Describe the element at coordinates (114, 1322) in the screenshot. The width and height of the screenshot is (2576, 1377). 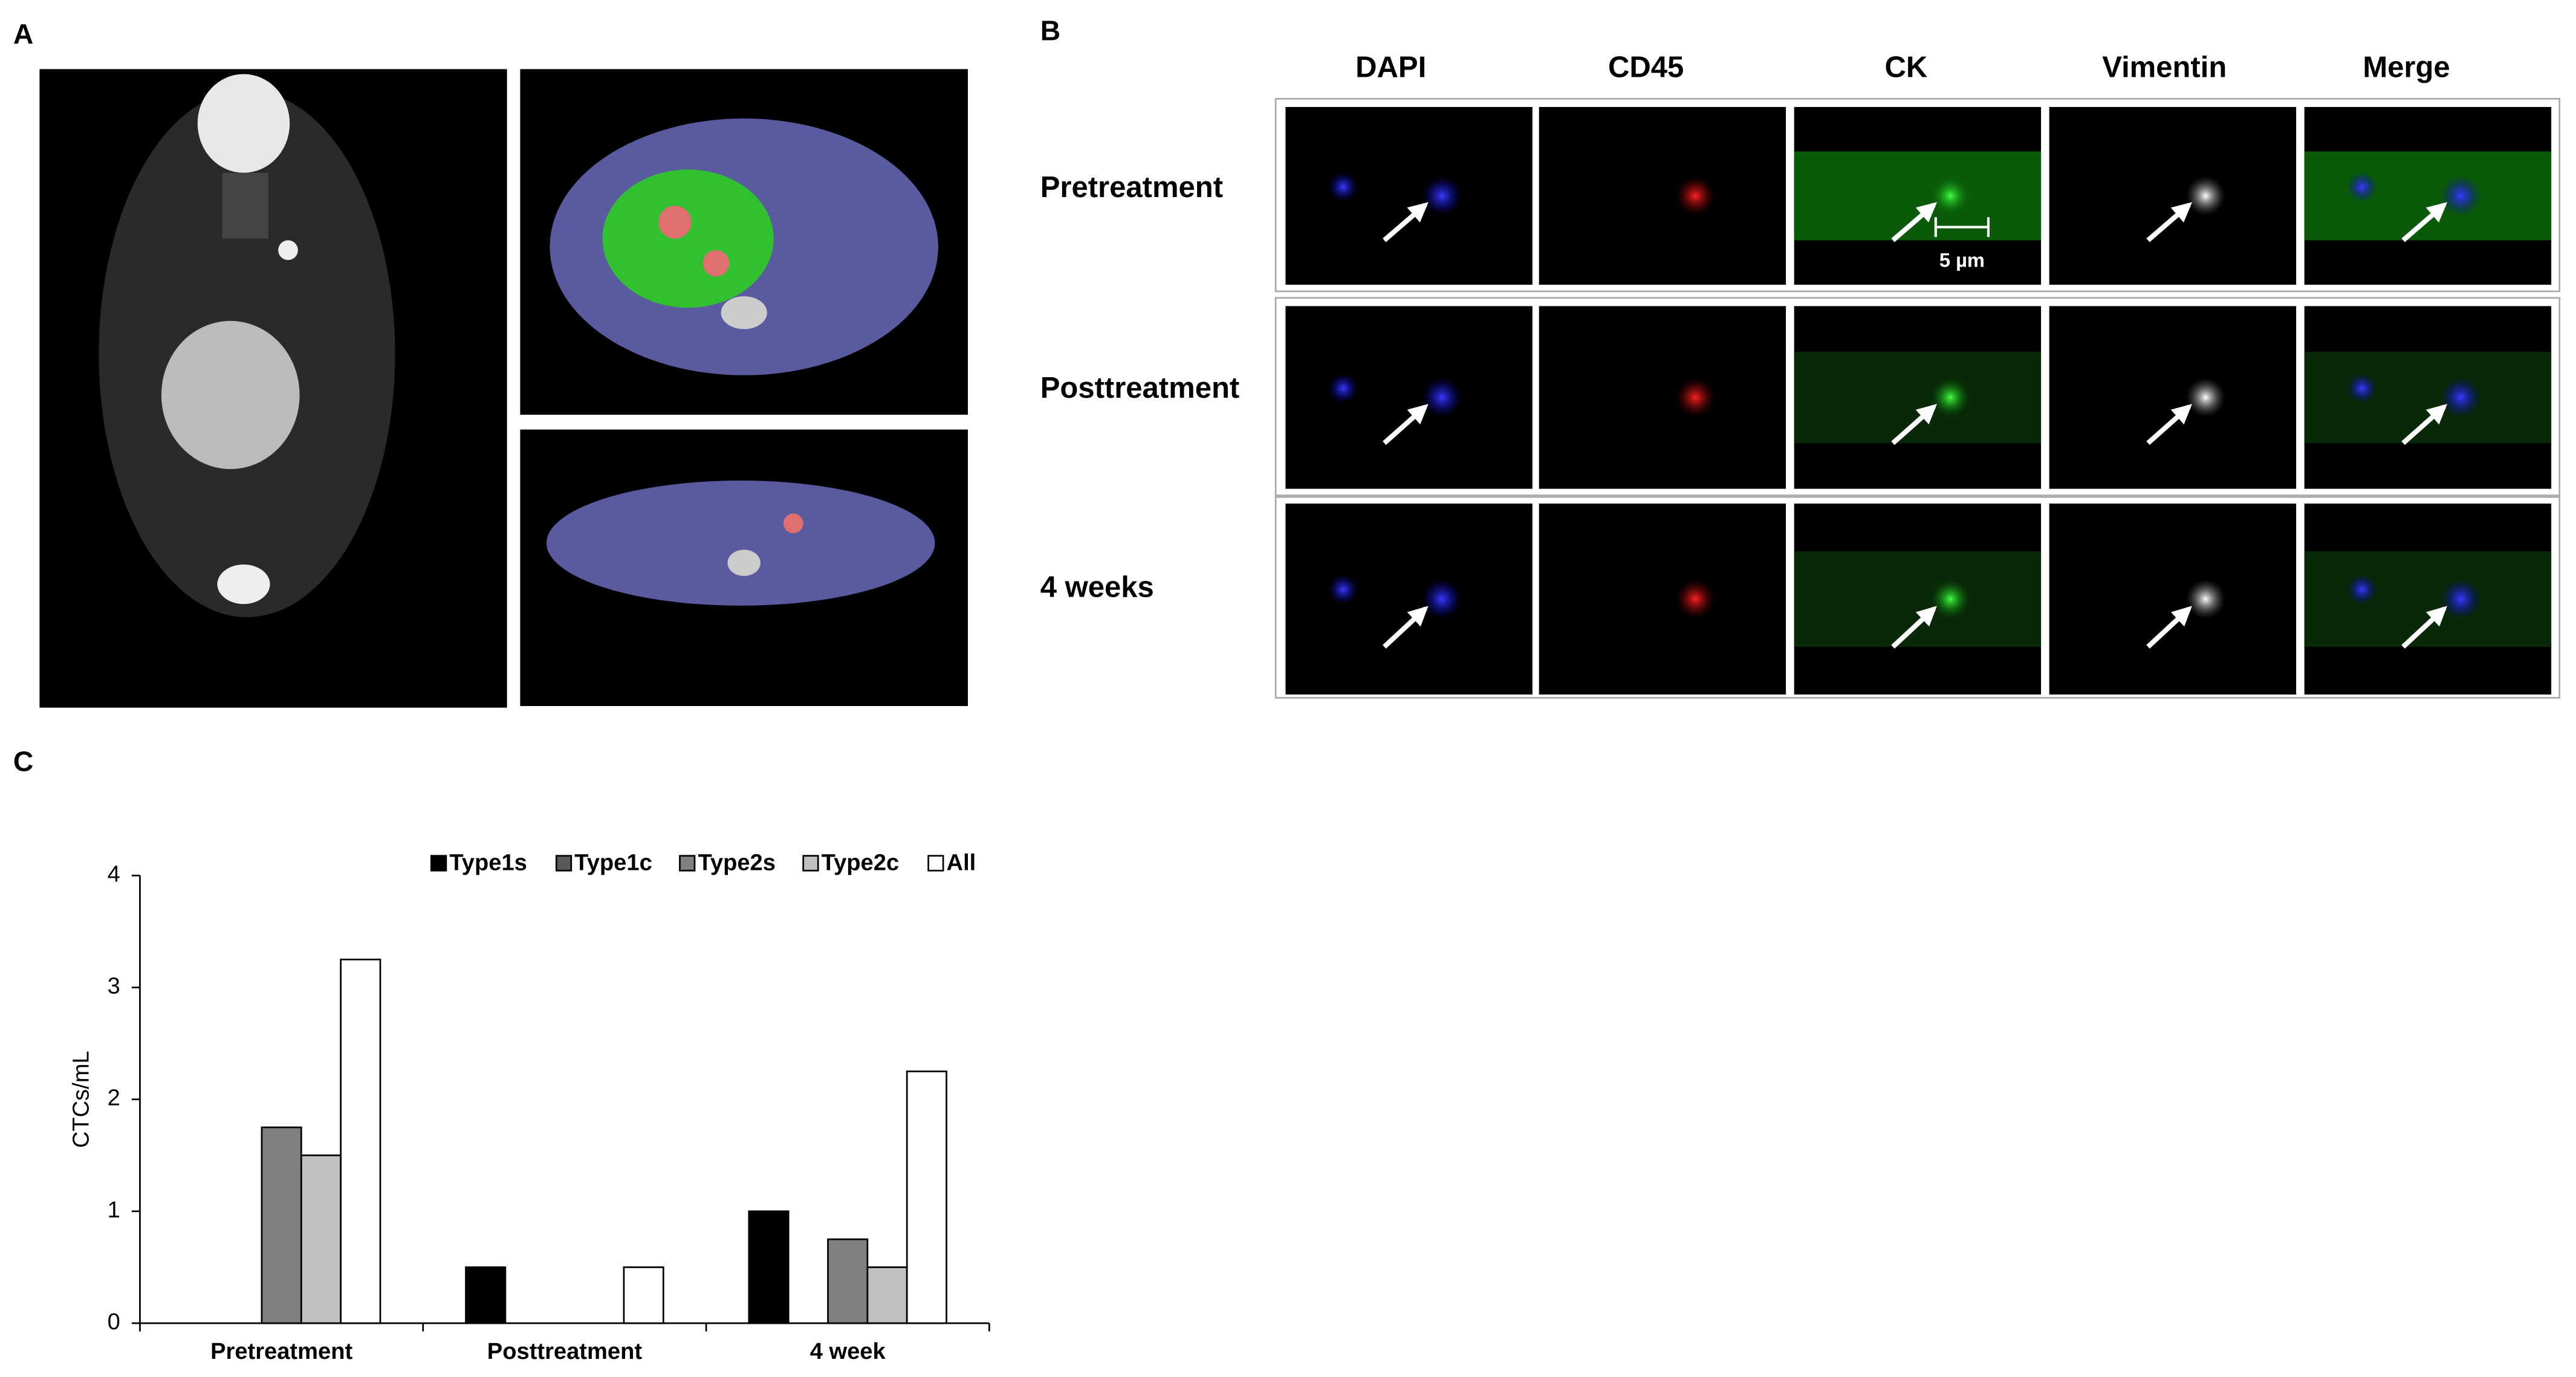
I see `y-tick-label: 0` at that location.